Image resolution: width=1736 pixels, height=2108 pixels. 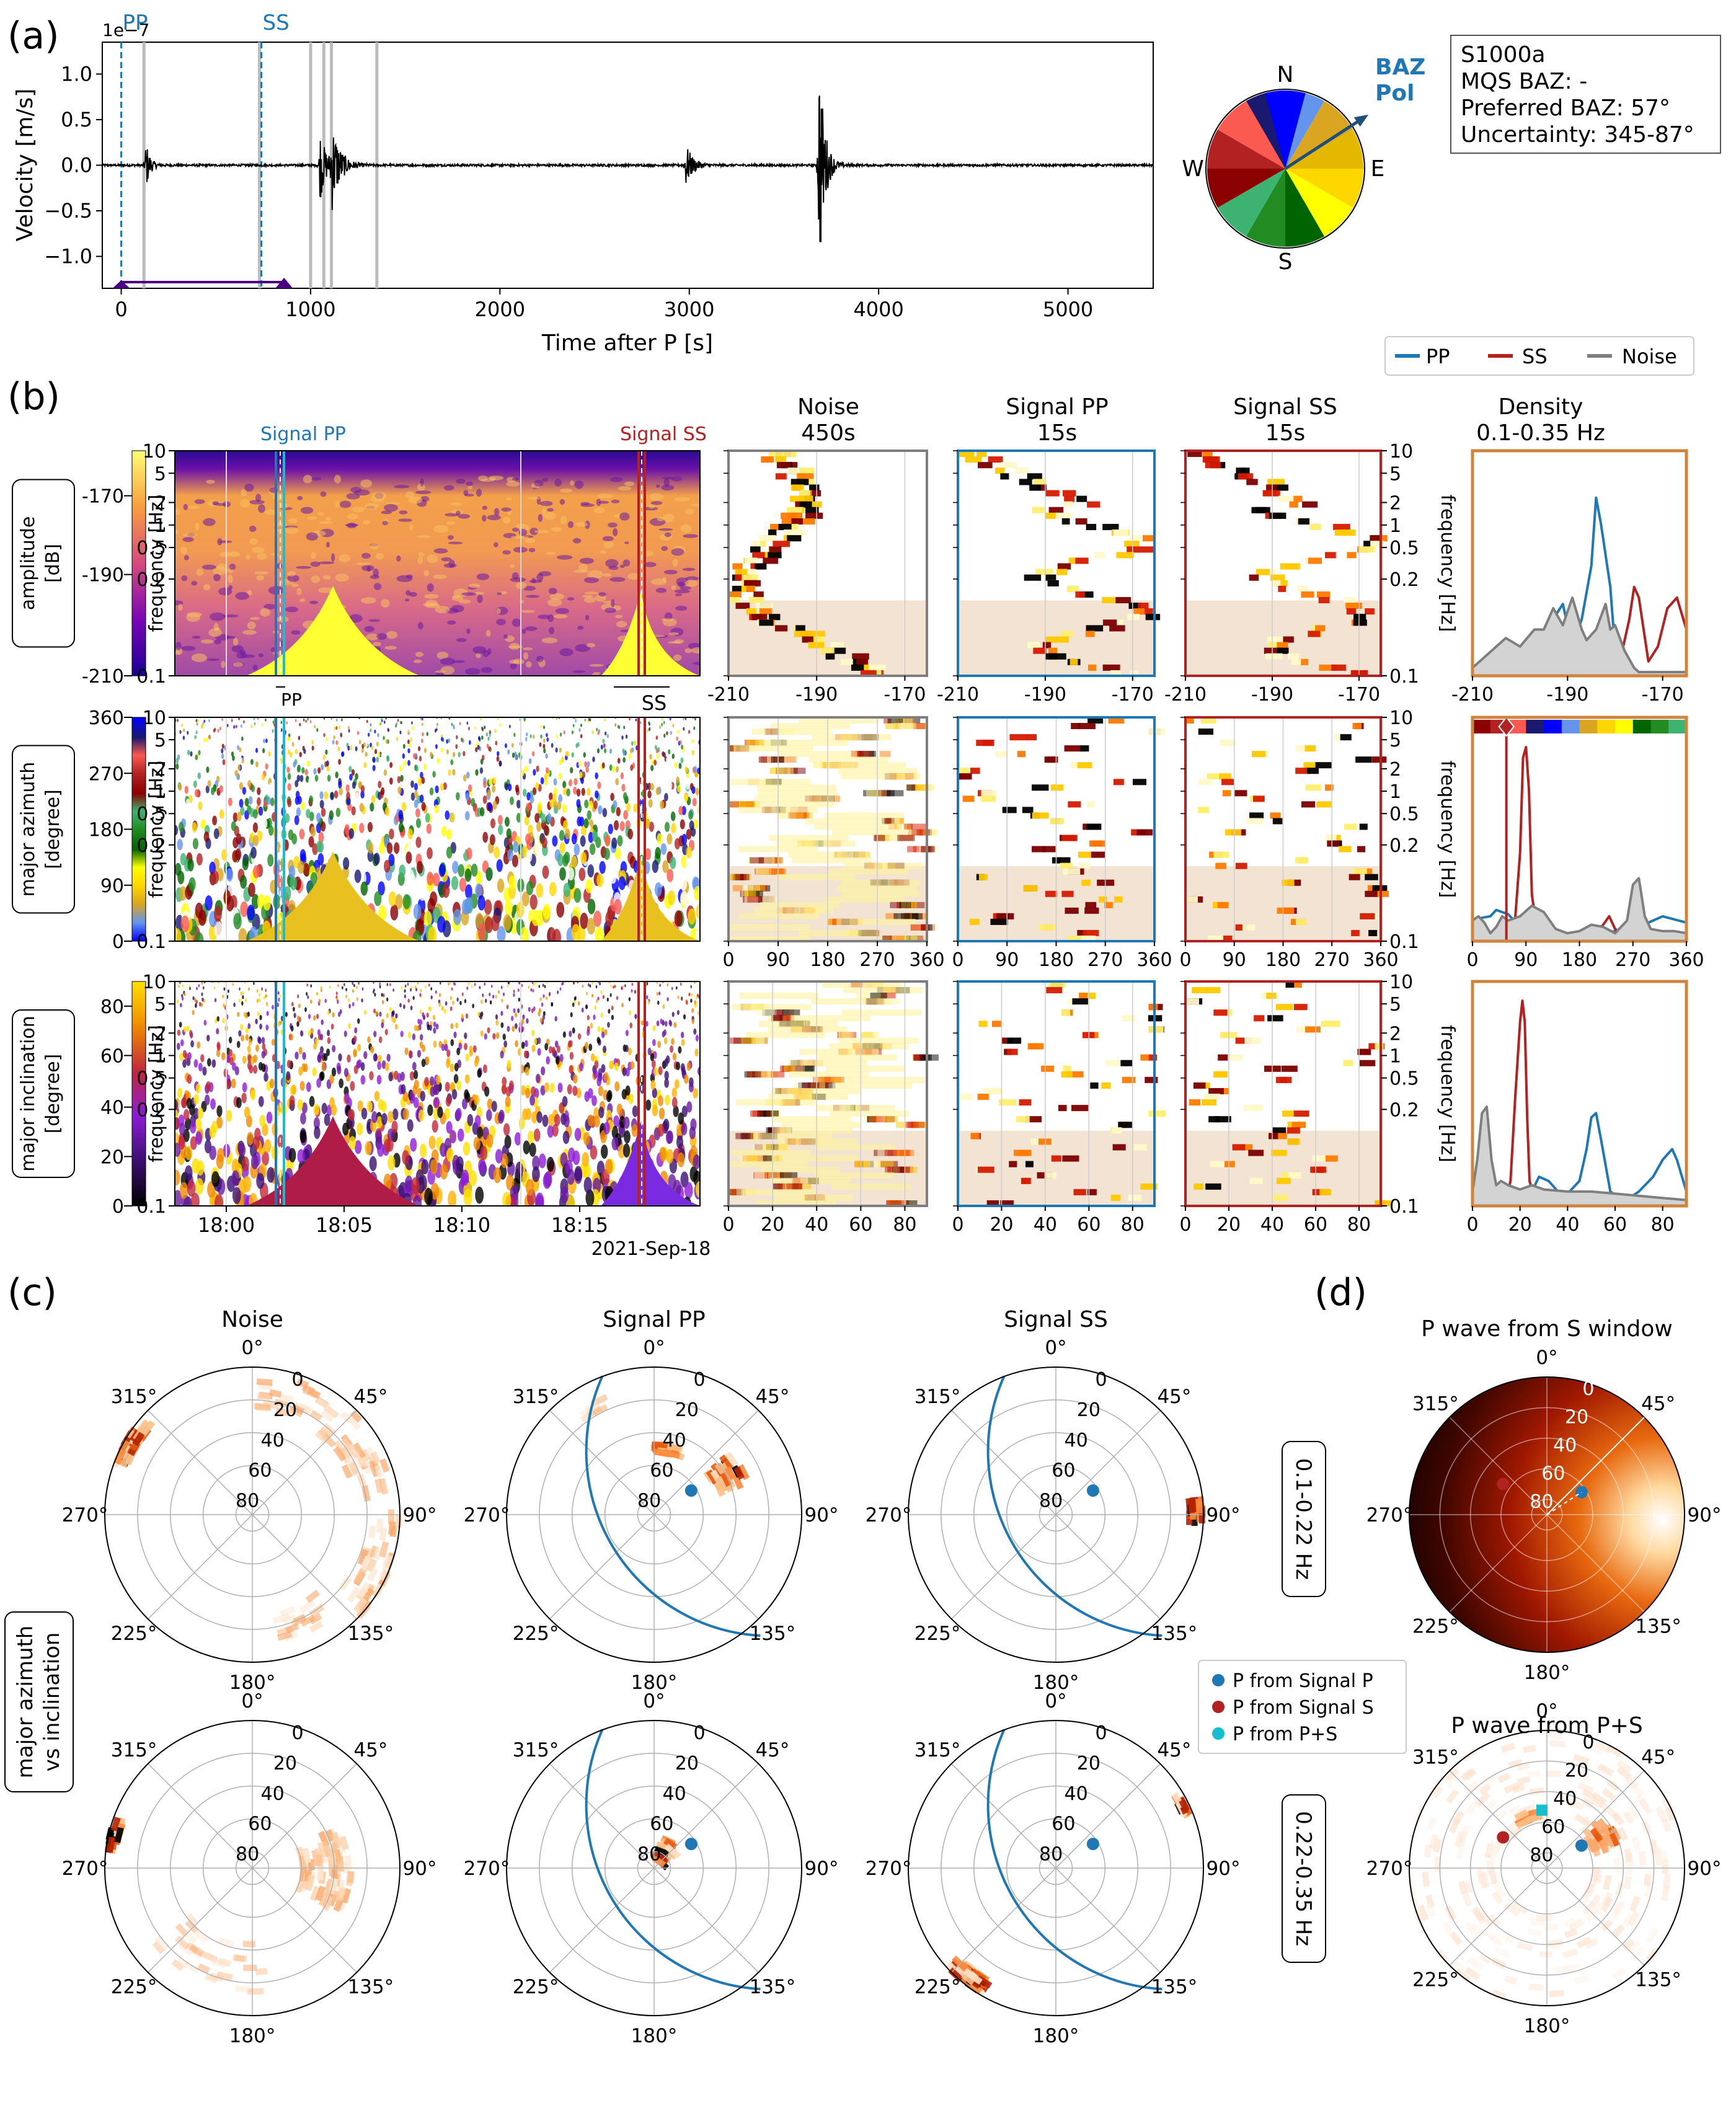 What do you see at coordinates (1447, 829) in the screenshot?
I see `right-freq-axis-label: frequency [Hz]` at bounding box center [1447, 829].